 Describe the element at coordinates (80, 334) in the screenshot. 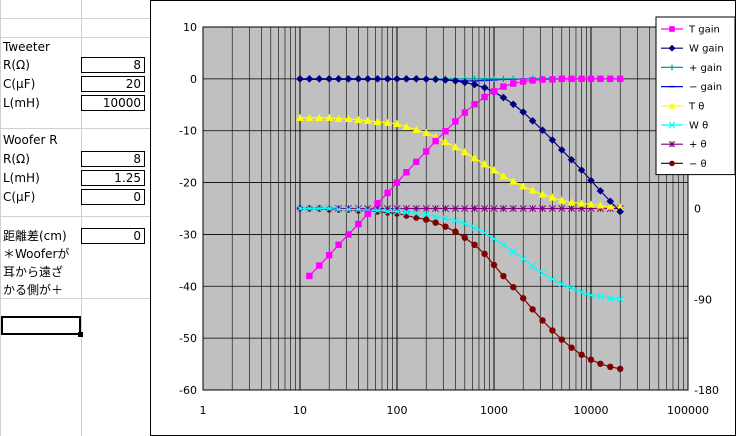

I see `fill-handle` at that location.